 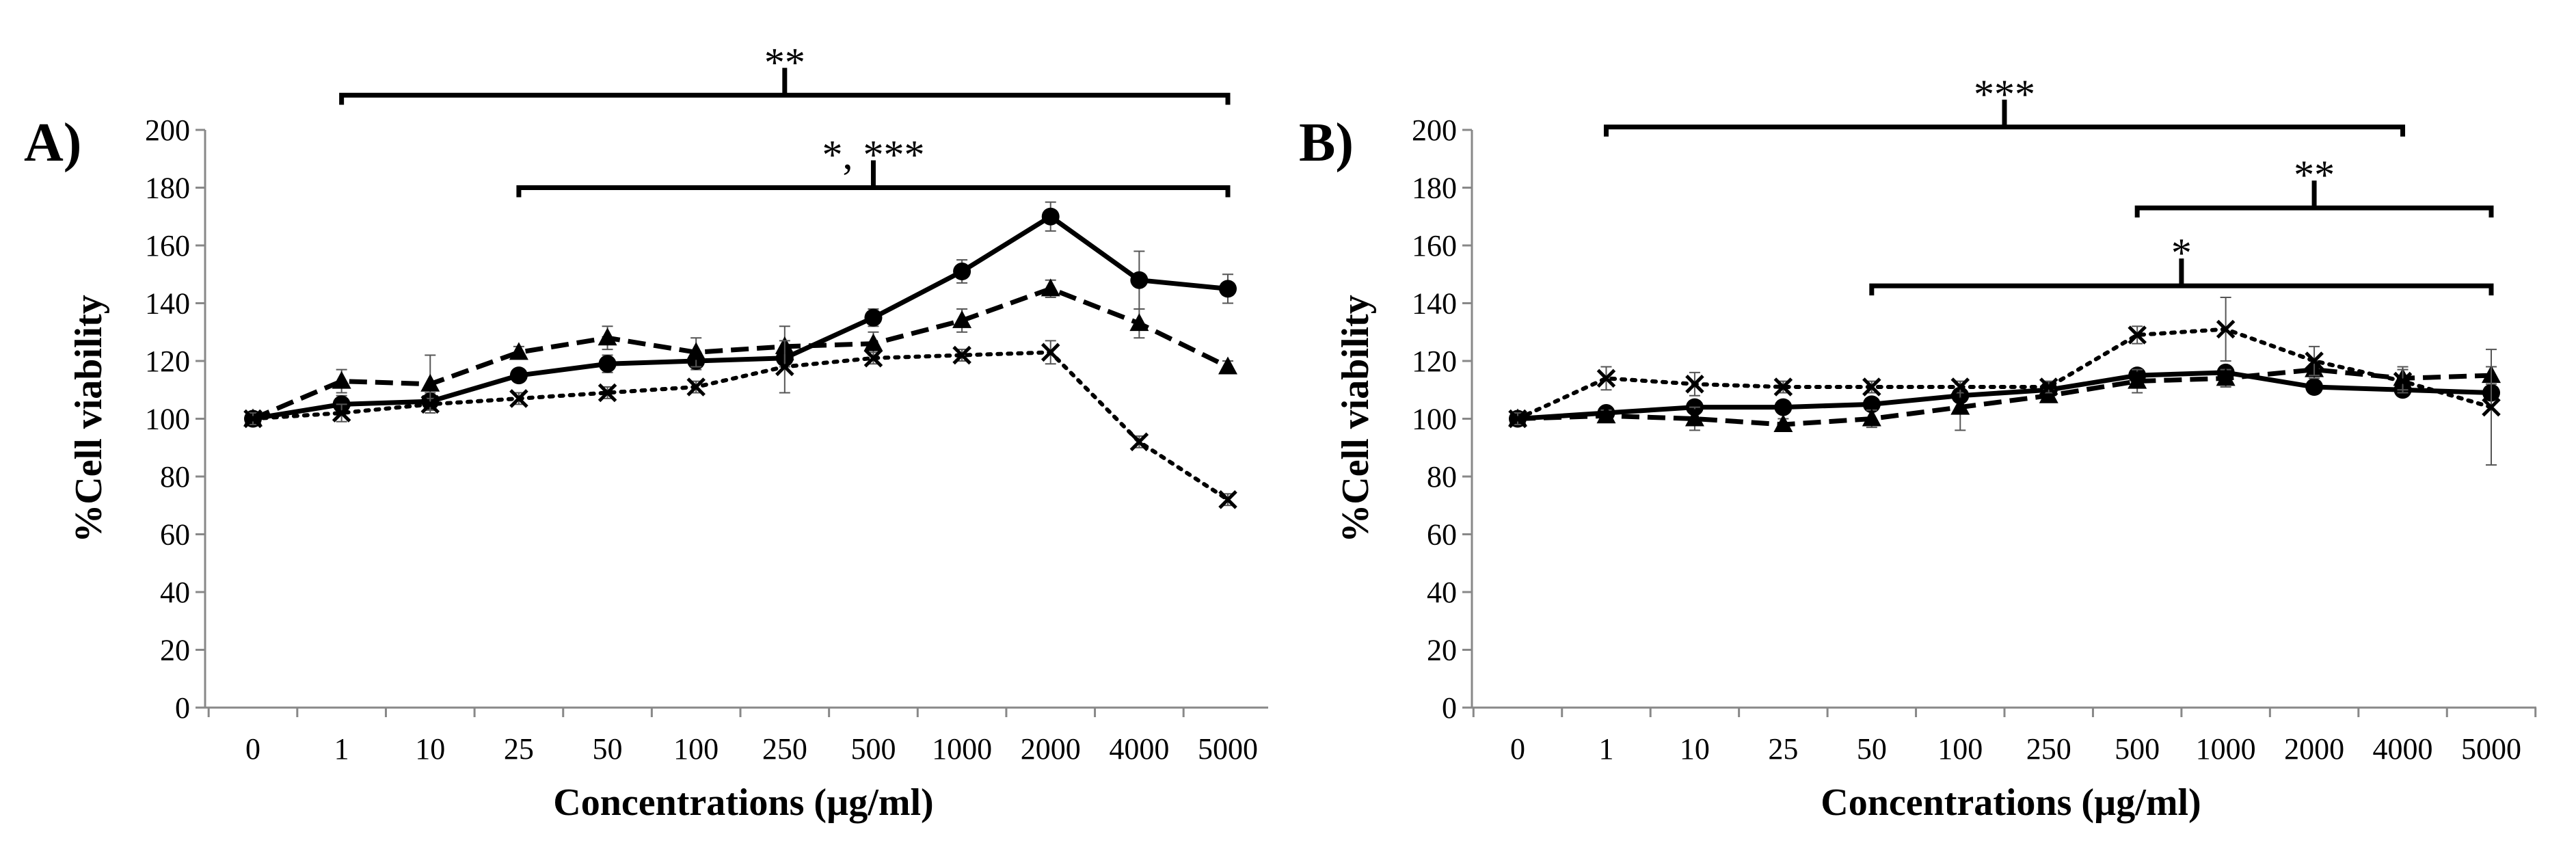 What do you see at coordinates (873, 155) in the screenshot?
I see `significance-label: *, ***` at bounding box center [873, 155].